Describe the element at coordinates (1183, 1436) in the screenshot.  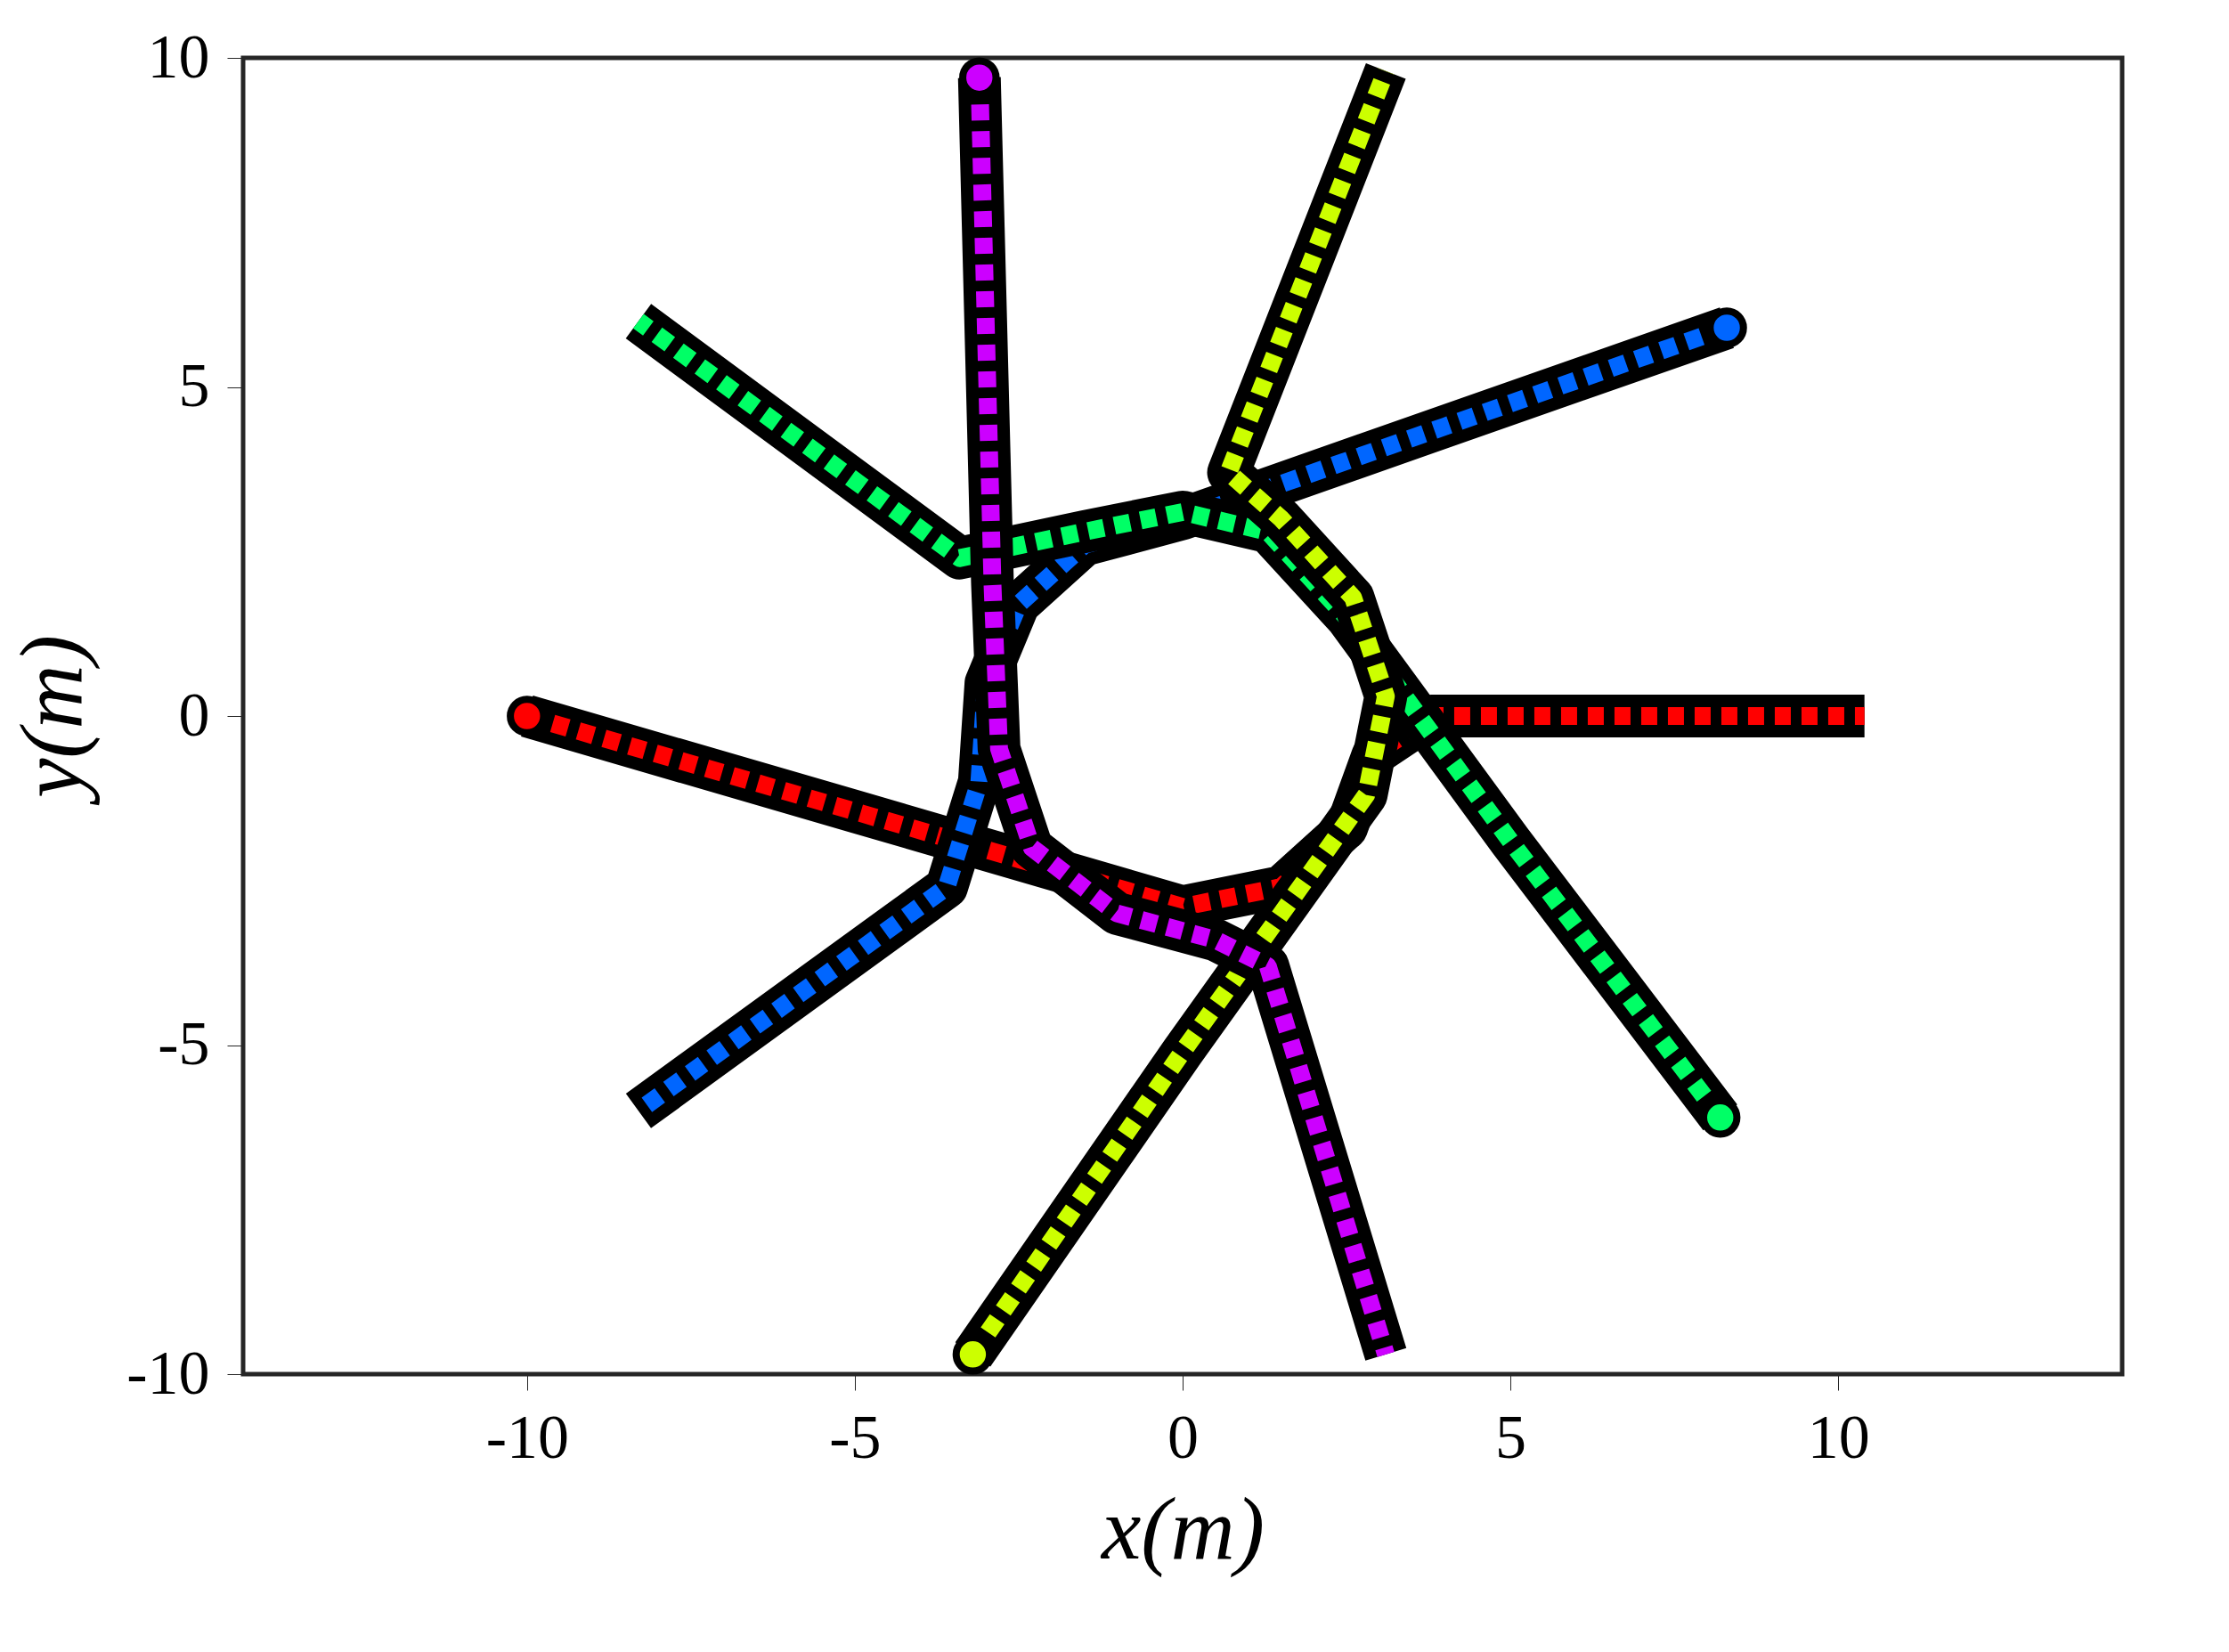
I see `x-tick-label: 0` at that location.